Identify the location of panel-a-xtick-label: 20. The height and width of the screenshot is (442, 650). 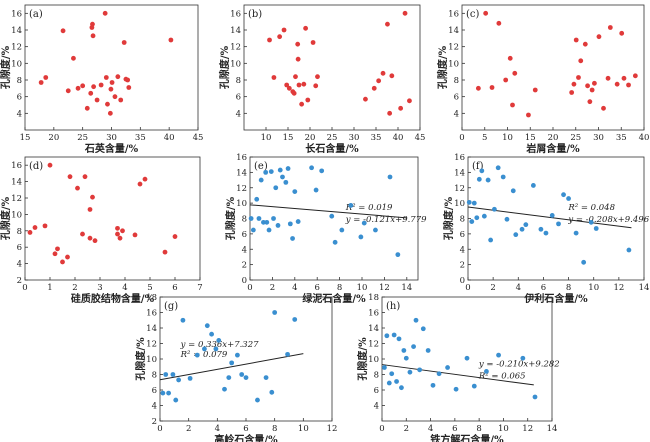
(53, 138).